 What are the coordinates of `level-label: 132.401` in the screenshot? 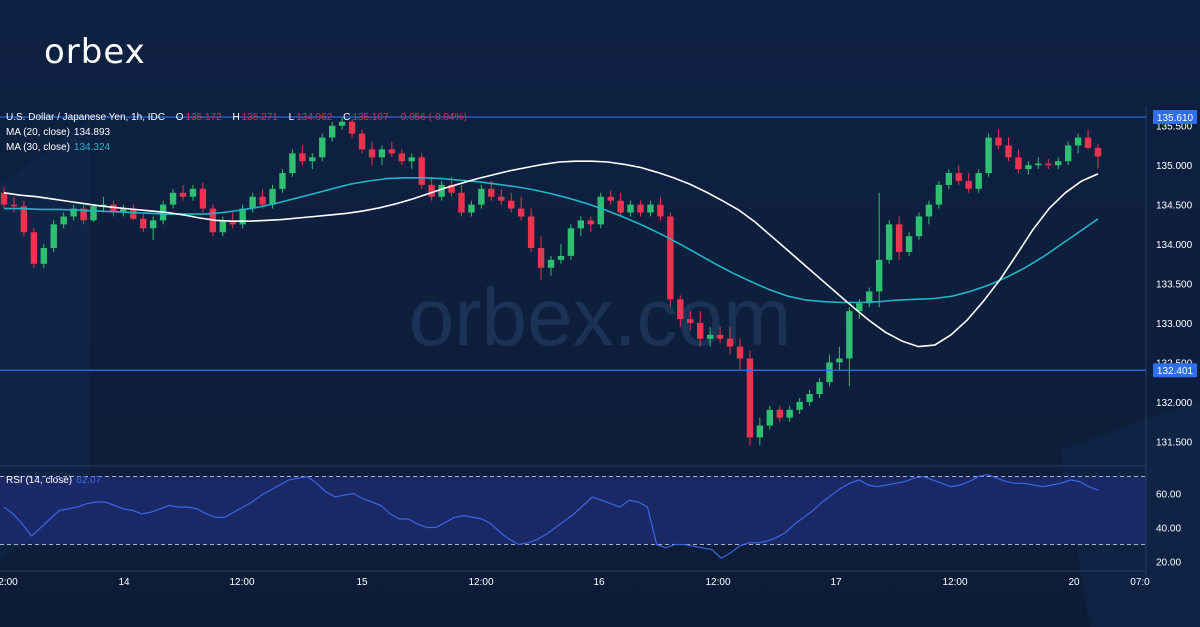 It's located at (1175, 371).